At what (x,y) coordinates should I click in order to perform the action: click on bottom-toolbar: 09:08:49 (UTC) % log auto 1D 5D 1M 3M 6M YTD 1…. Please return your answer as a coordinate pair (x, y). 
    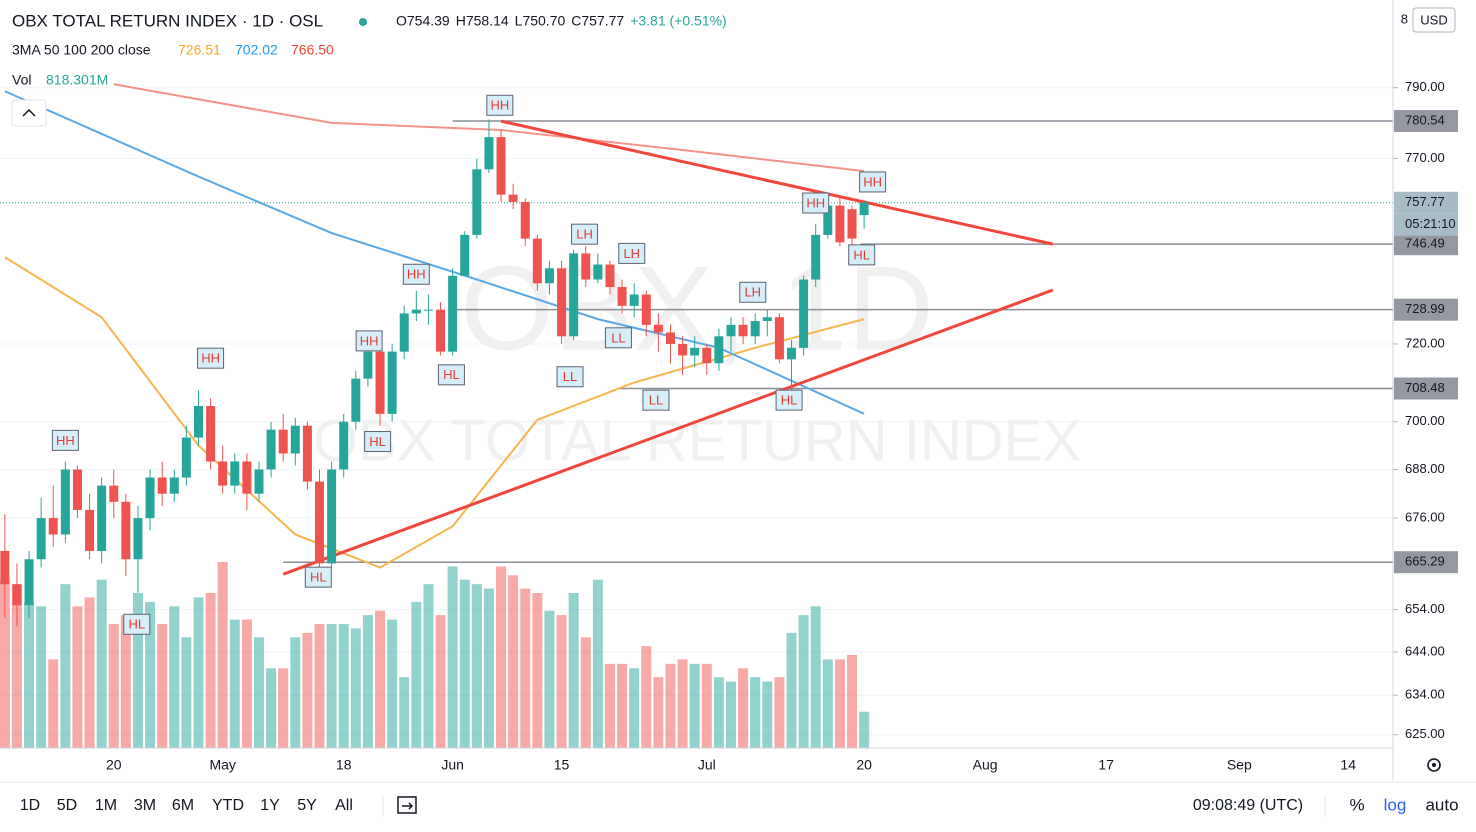
    Looking at the image, I should click on (739, 806).